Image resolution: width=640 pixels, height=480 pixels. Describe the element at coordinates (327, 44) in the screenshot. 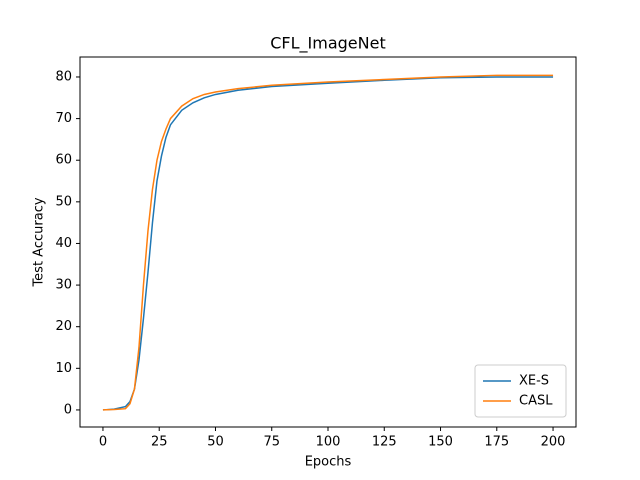

I see `chart-title: CFL_ImageNet` at that location.